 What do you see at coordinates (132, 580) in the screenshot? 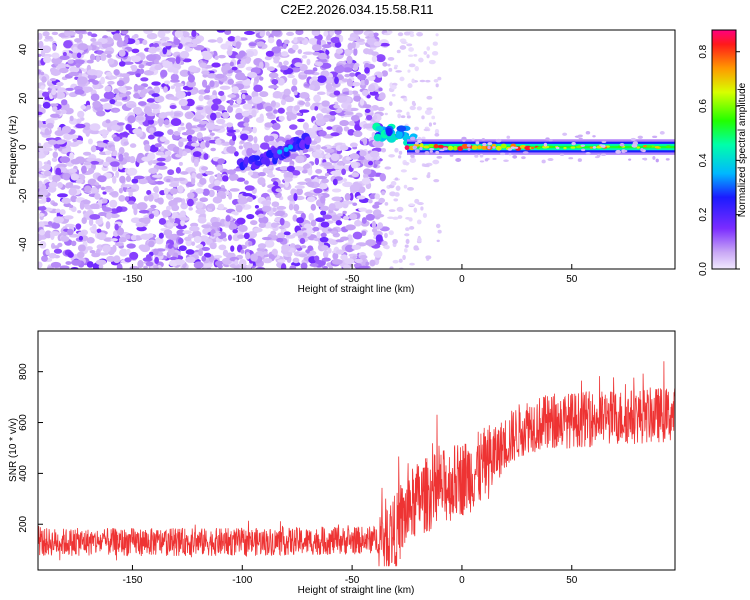
I see `snr-x-tick-label: -150` at bounding box center [132, 580].